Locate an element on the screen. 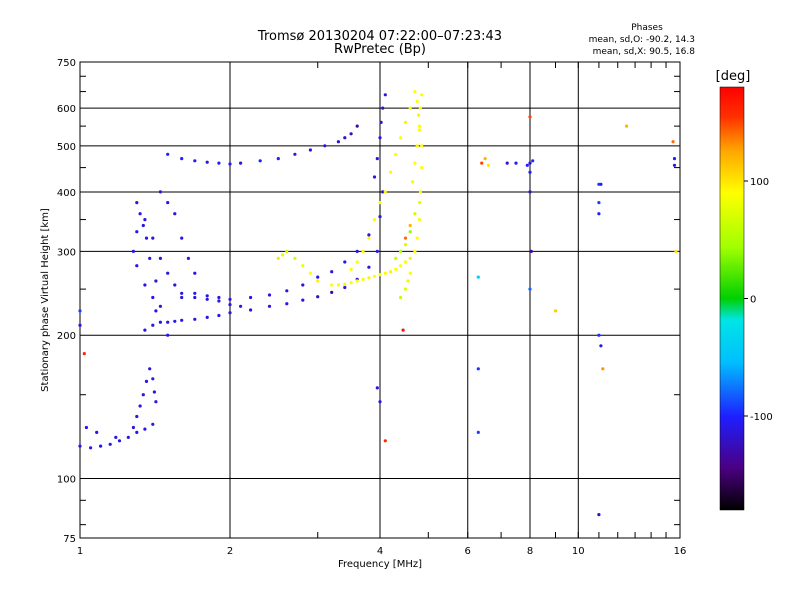  colorbar-tick-label: 100 is located at coordinates (759, 182).